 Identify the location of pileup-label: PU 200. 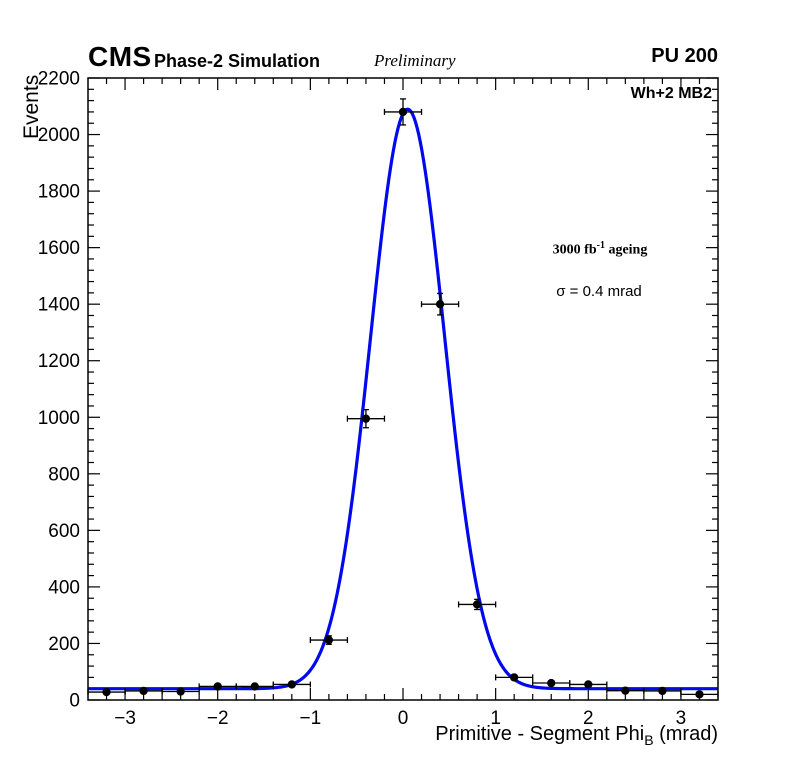
(684, 56).